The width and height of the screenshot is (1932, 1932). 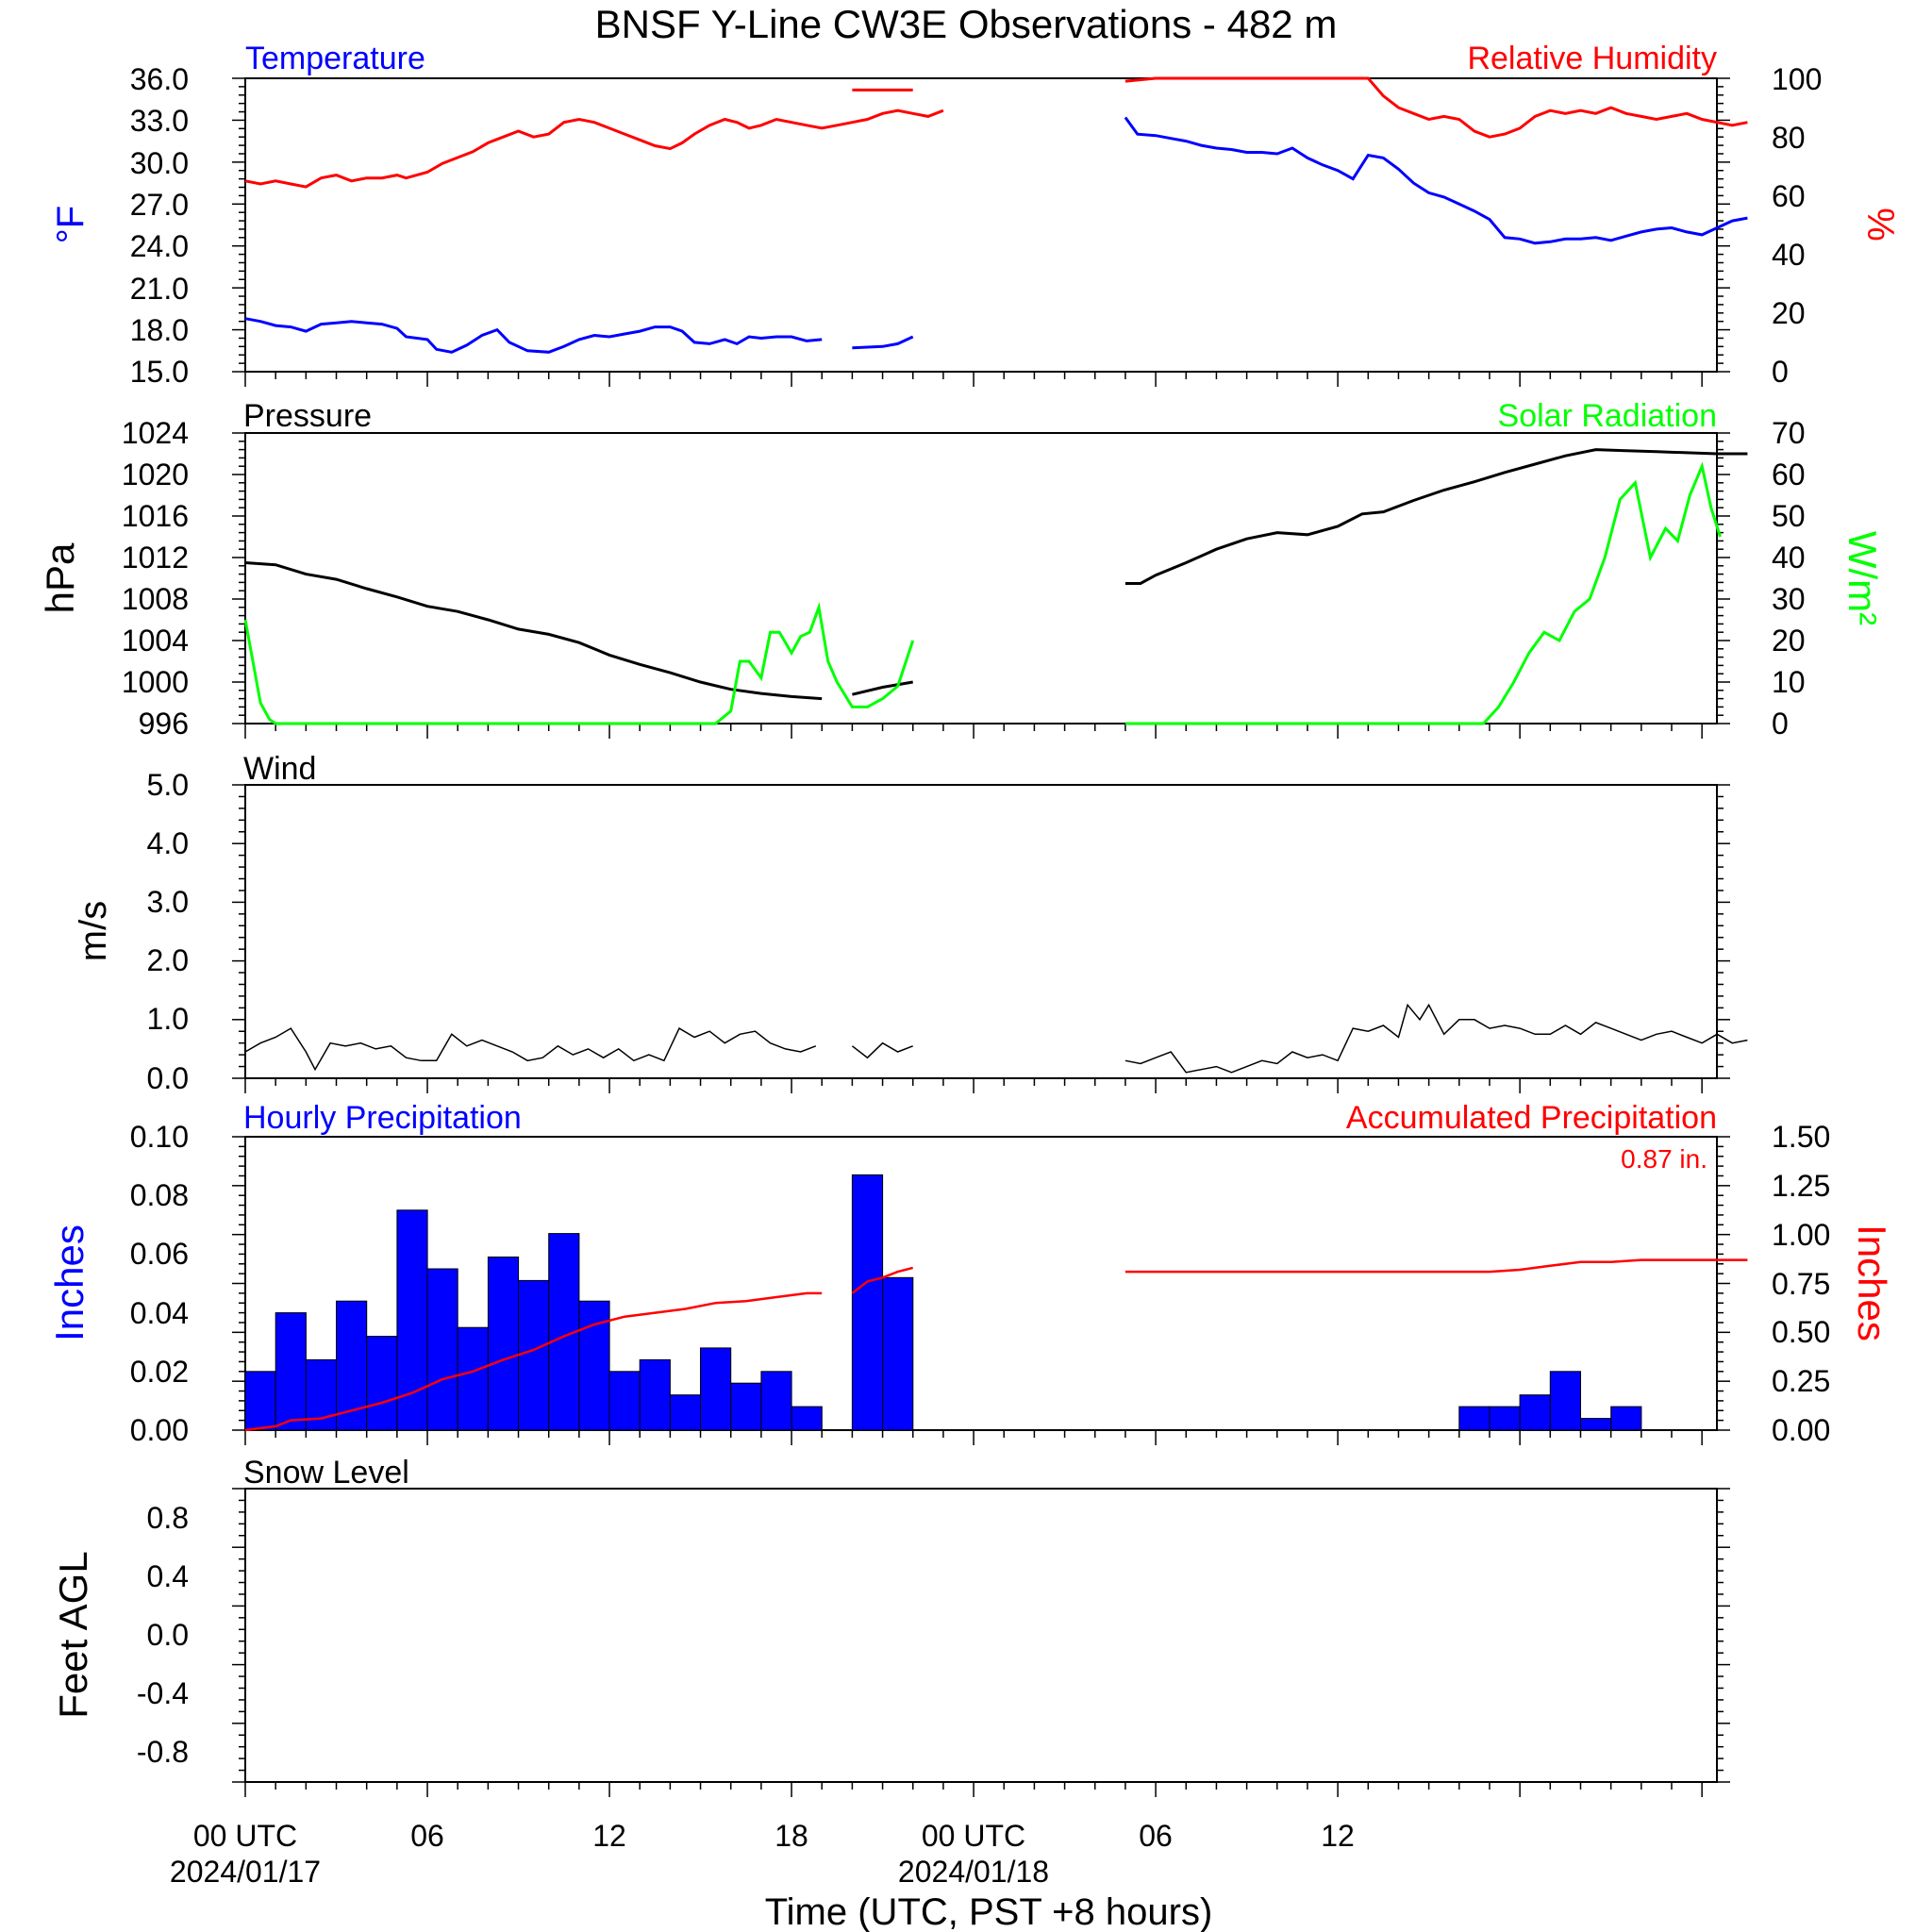 What do you see at coordinates (1880, 225) in the screenshot?
I see `humidity-units: %` at bounding box center [1880, 225].